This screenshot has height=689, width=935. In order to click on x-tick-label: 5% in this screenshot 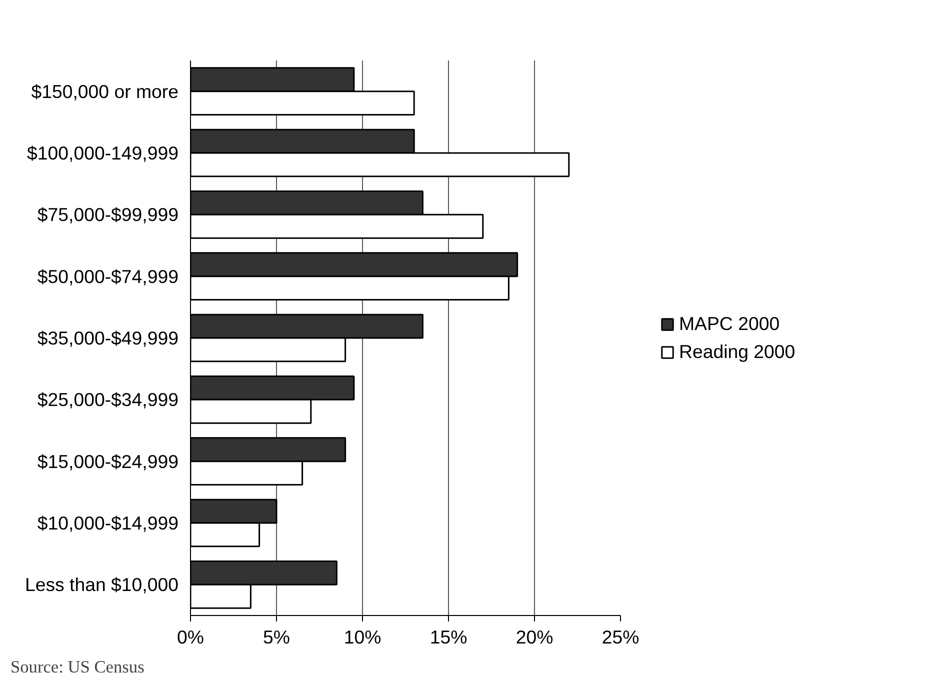, I will do `click(276, 637)`.